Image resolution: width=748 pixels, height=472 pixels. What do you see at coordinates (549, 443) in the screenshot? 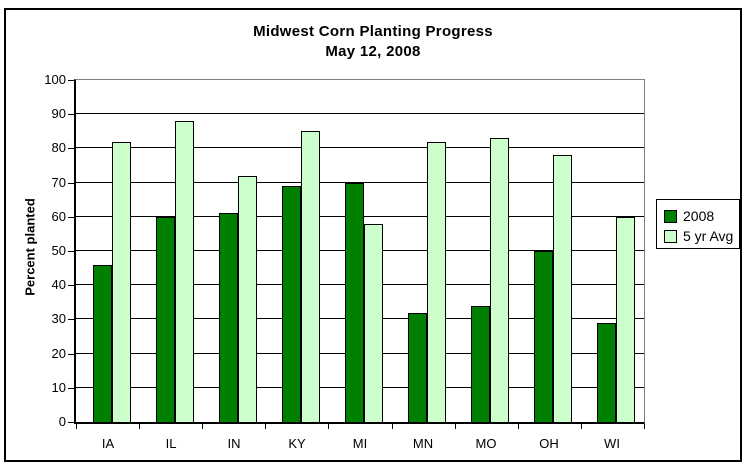
I see `x-category-label-oh: OH` at bounding box center [549, 443].